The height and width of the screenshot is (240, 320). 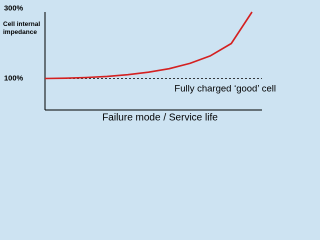 I want to click on x-axis-label: Failure mode / Service life, so click(x=160, y=118).